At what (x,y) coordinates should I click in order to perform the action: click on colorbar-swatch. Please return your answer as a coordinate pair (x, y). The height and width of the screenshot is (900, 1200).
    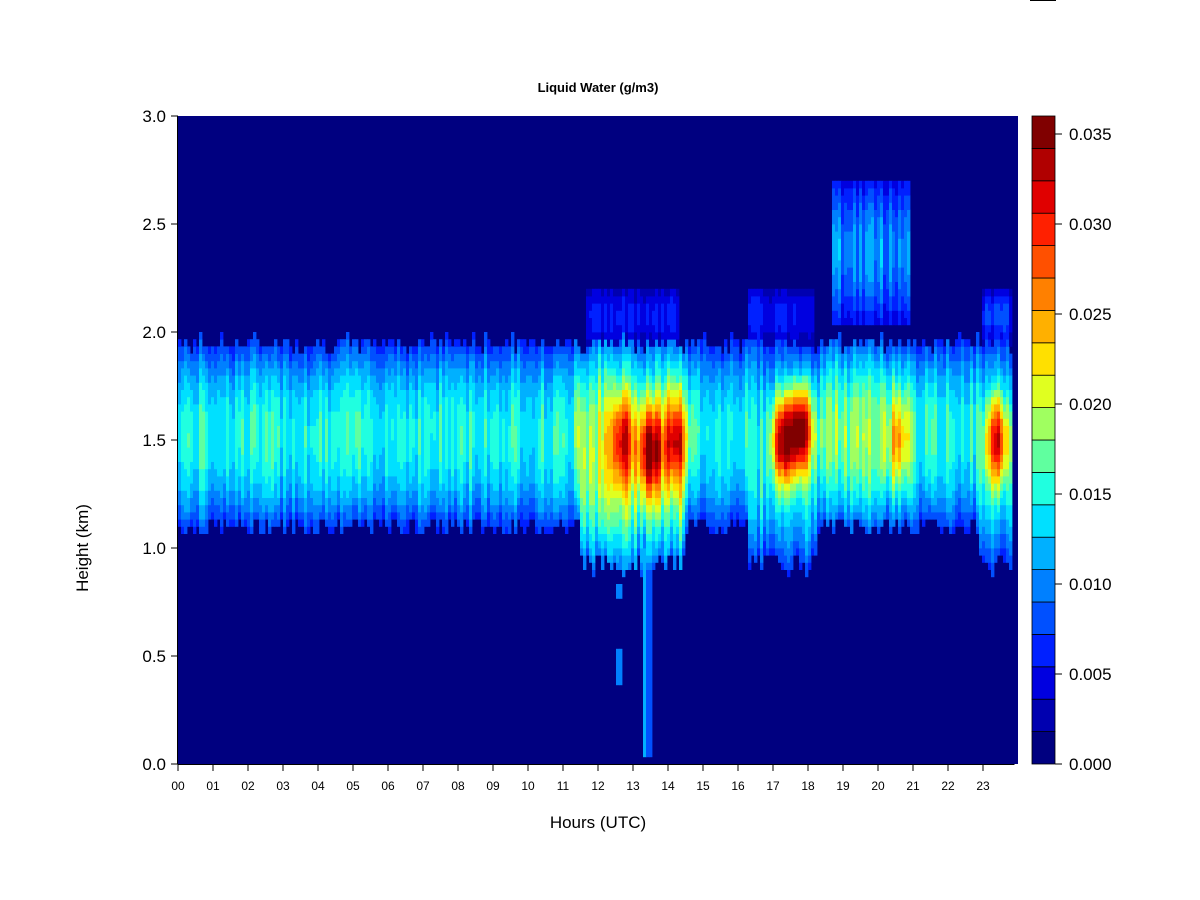
    Looking at the image, I should click on (1043, 424).